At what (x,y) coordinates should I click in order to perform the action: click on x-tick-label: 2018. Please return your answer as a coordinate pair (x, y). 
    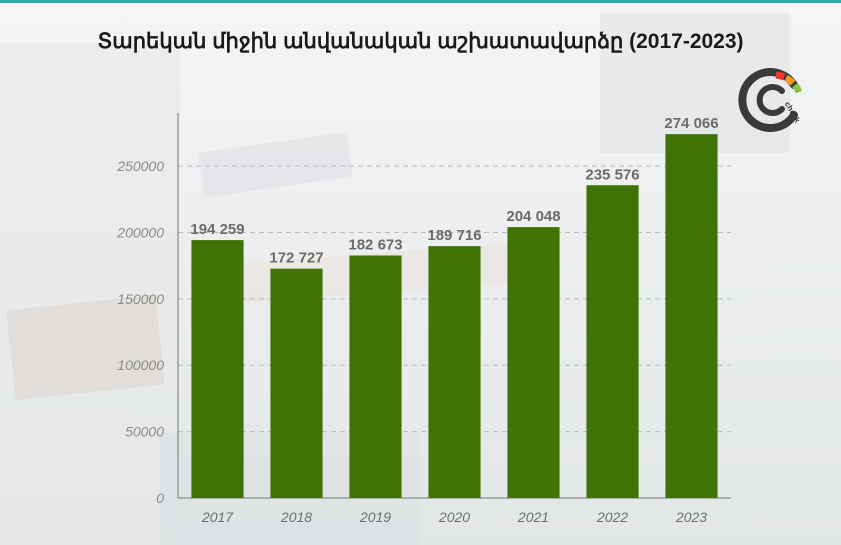
    Looking at the image, I should click on (296, 517).